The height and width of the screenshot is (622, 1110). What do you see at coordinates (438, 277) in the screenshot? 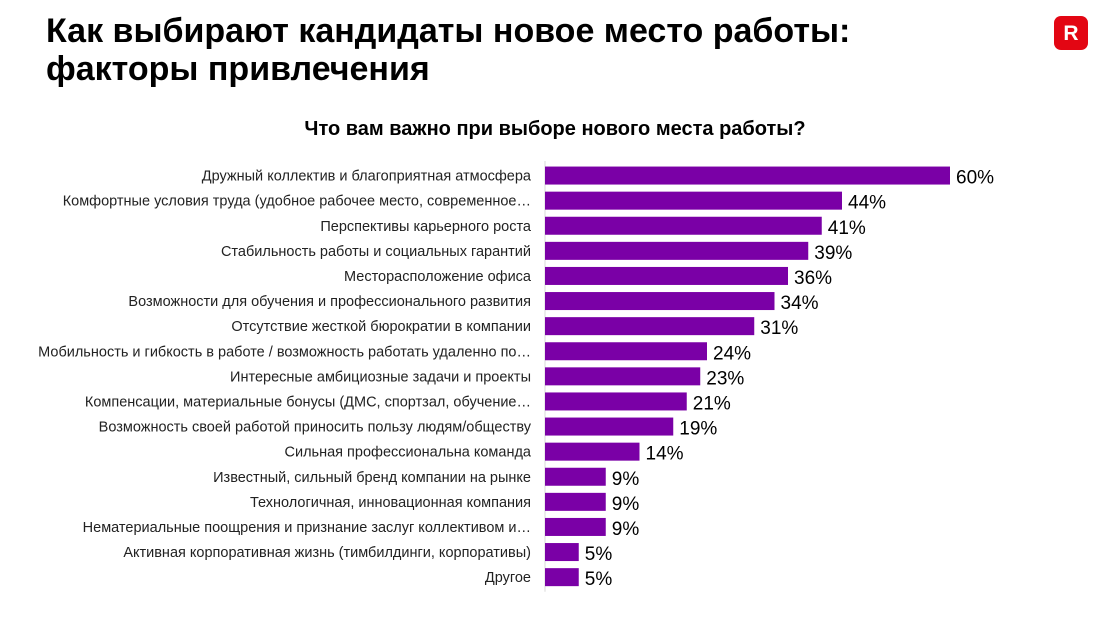
I see `category-label: Месторасположение офиса` at bounding box center [438, 277].